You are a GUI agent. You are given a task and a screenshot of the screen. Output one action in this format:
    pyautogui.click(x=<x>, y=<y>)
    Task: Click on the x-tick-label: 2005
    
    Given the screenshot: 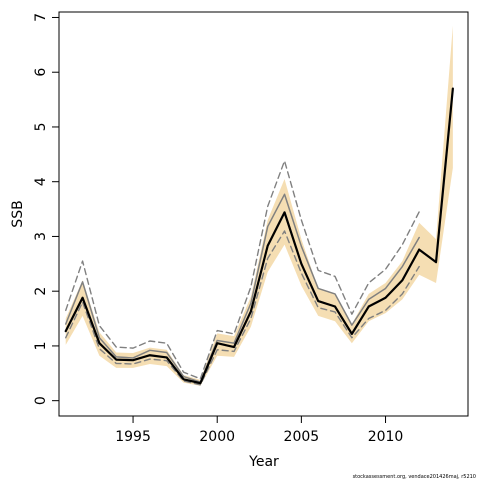 What is the action you would take?
    pyautogui.click(x=302, y=437)
    